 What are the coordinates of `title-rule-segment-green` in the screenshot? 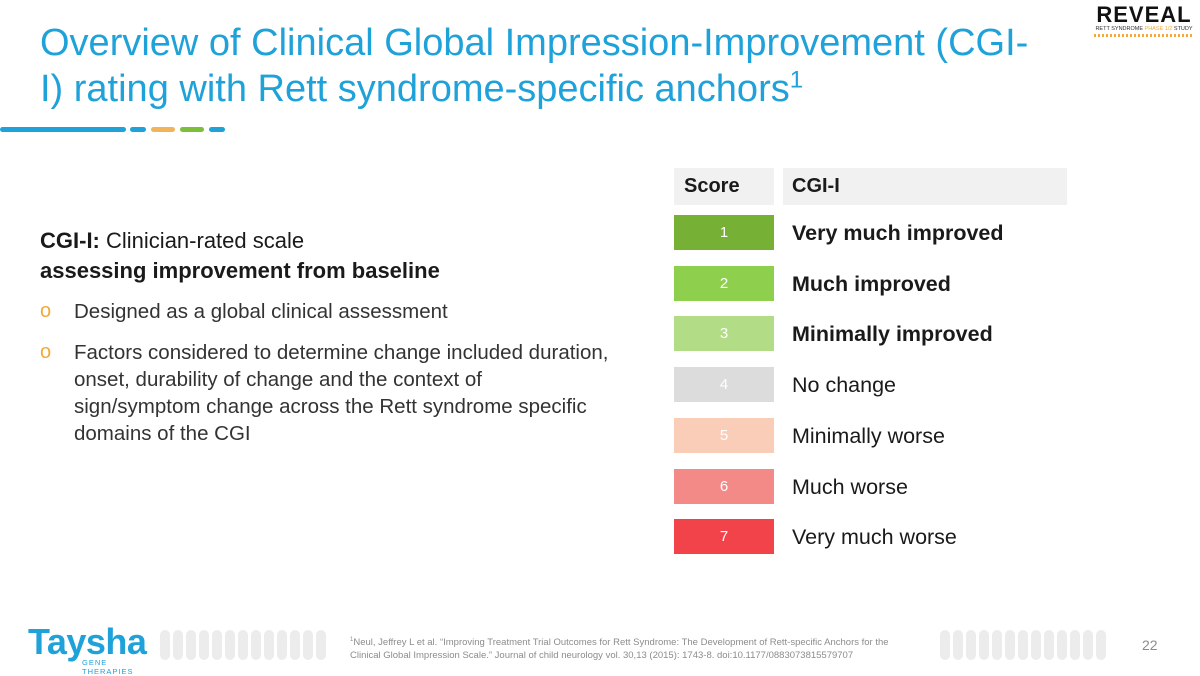 It's located at (192, 129).